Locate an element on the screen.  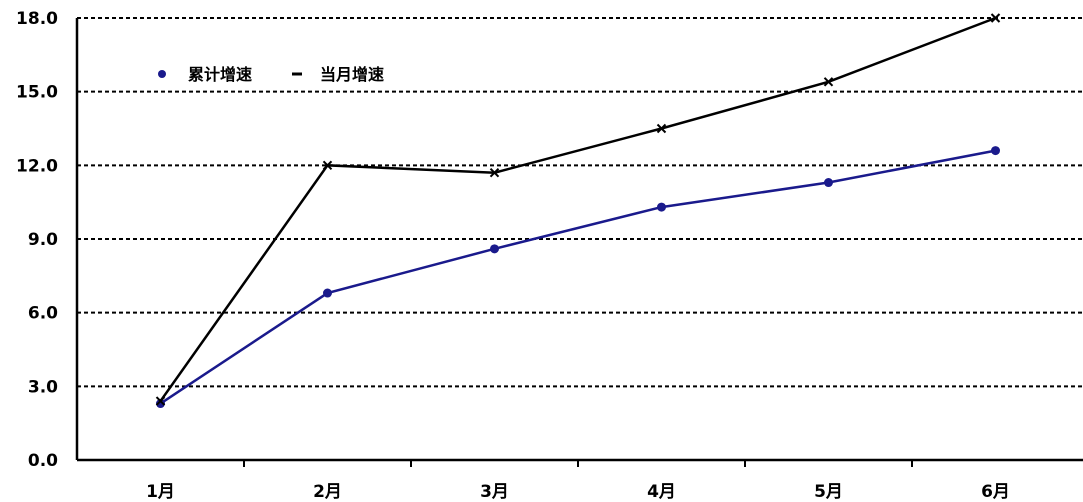
x-tick-label: 3月 is located at coordinates (494, 492).